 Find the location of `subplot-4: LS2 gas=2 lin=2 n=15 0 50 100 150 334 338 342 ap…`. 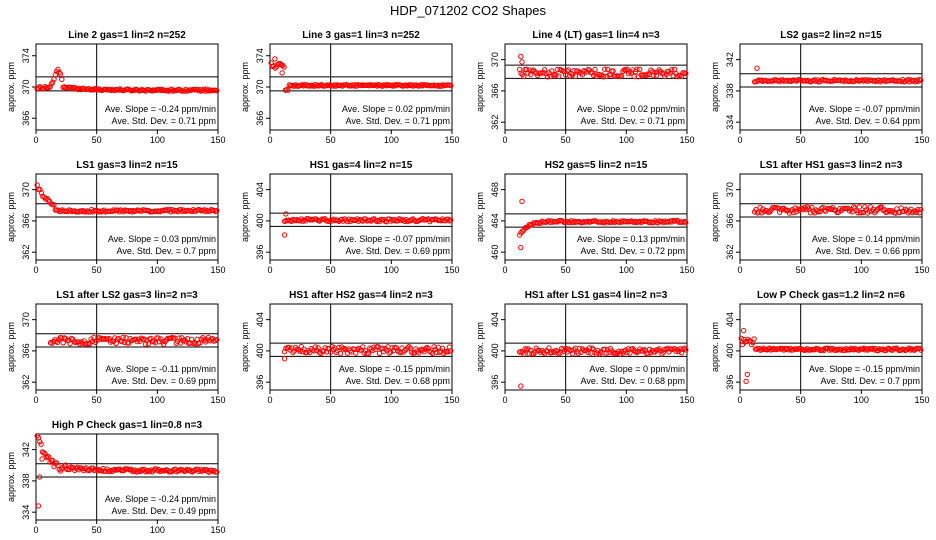

subplot-4: LS2 gas=2 lin=2 n=15 0 50 100 150 334 338 342 ap… is located at coordinates (820, 87).